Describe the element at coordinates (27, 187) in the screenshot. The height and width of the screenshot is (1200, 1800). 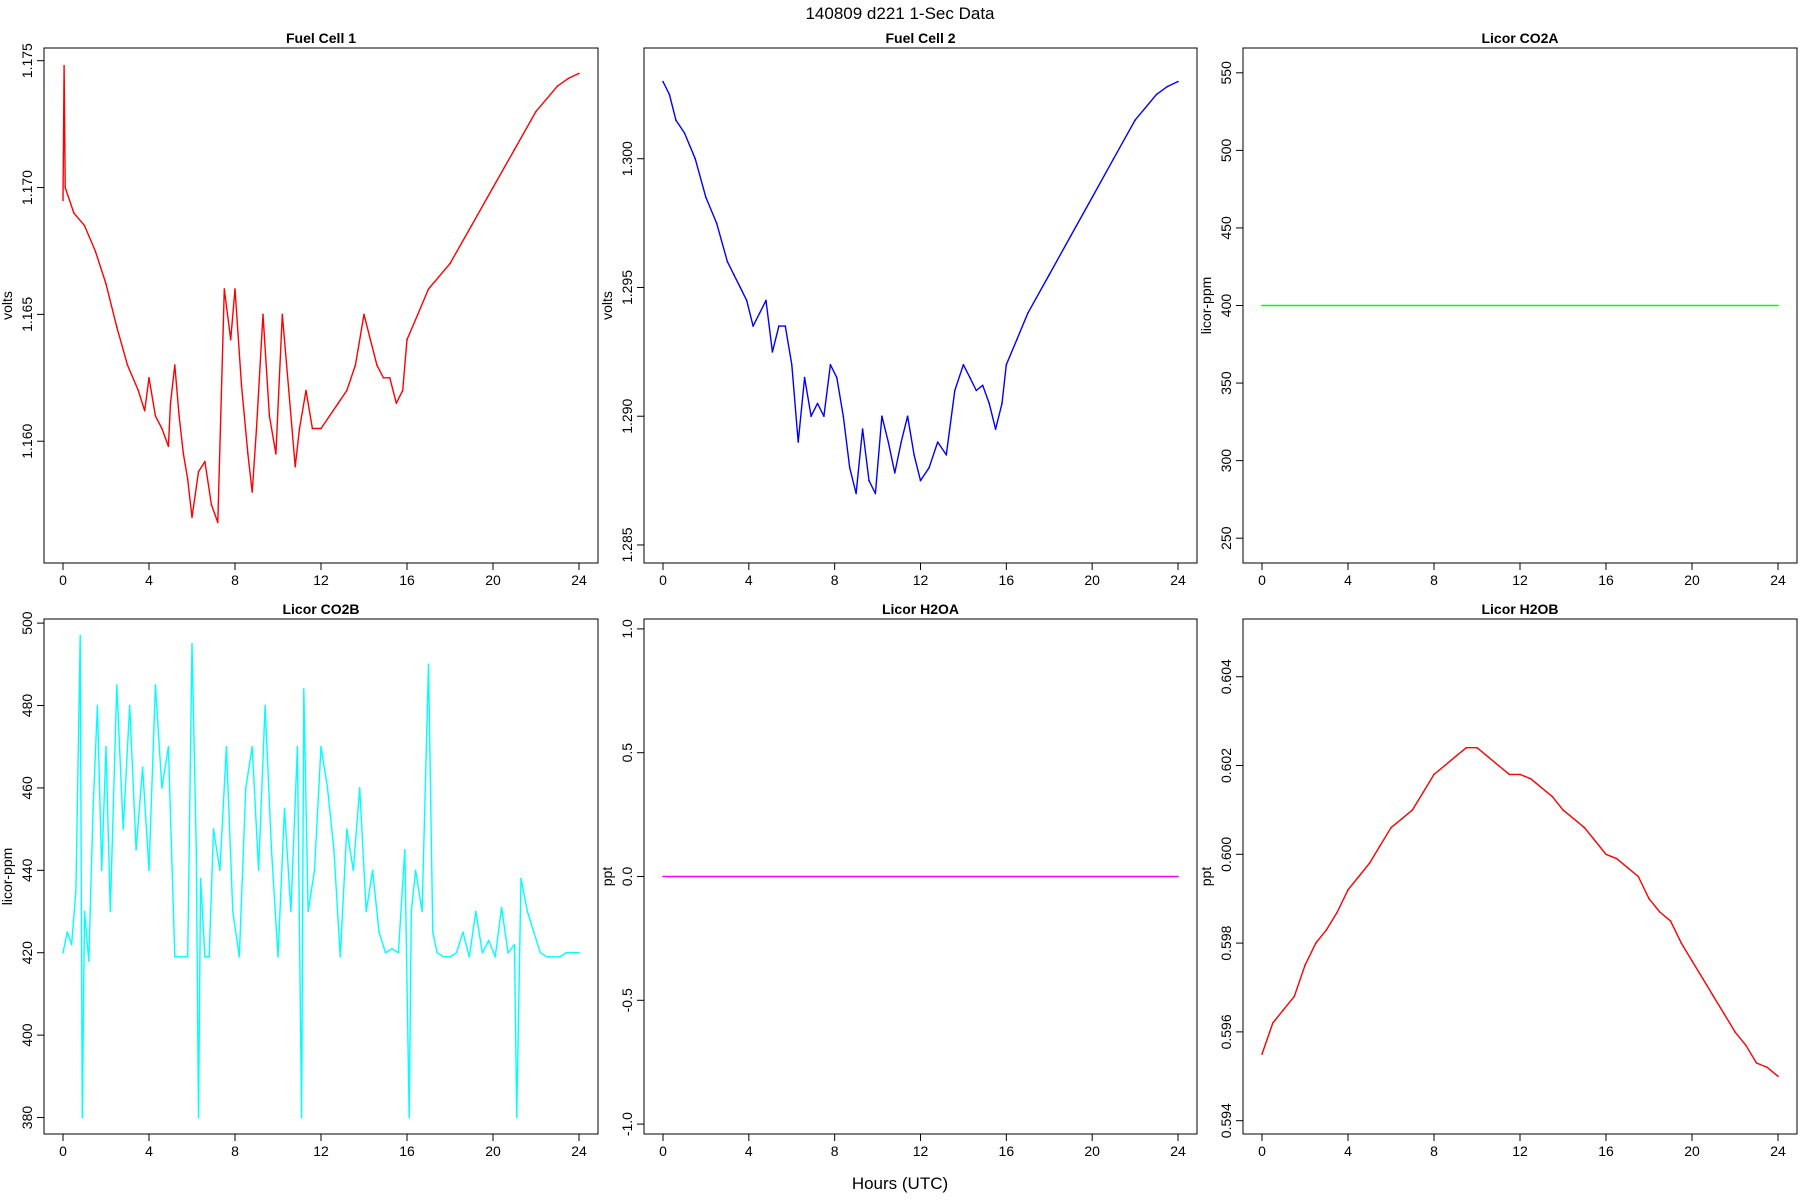
I see `y-tick-label: 1.170` at that location.